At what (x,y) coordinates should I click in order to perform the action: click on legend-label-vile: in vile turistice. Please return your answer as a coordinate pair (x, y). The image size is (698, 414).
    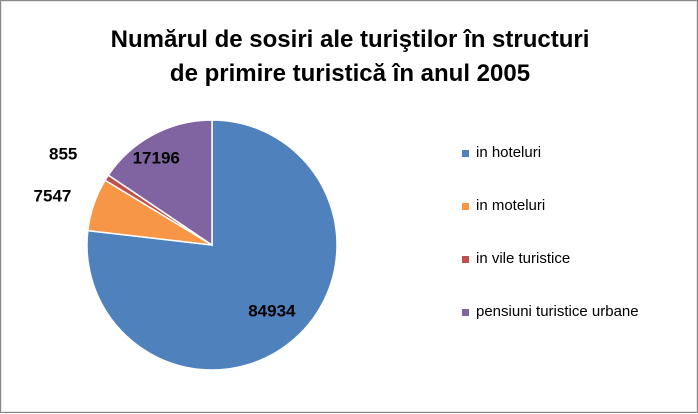
    Looking at the image, I should click on (523, 258).